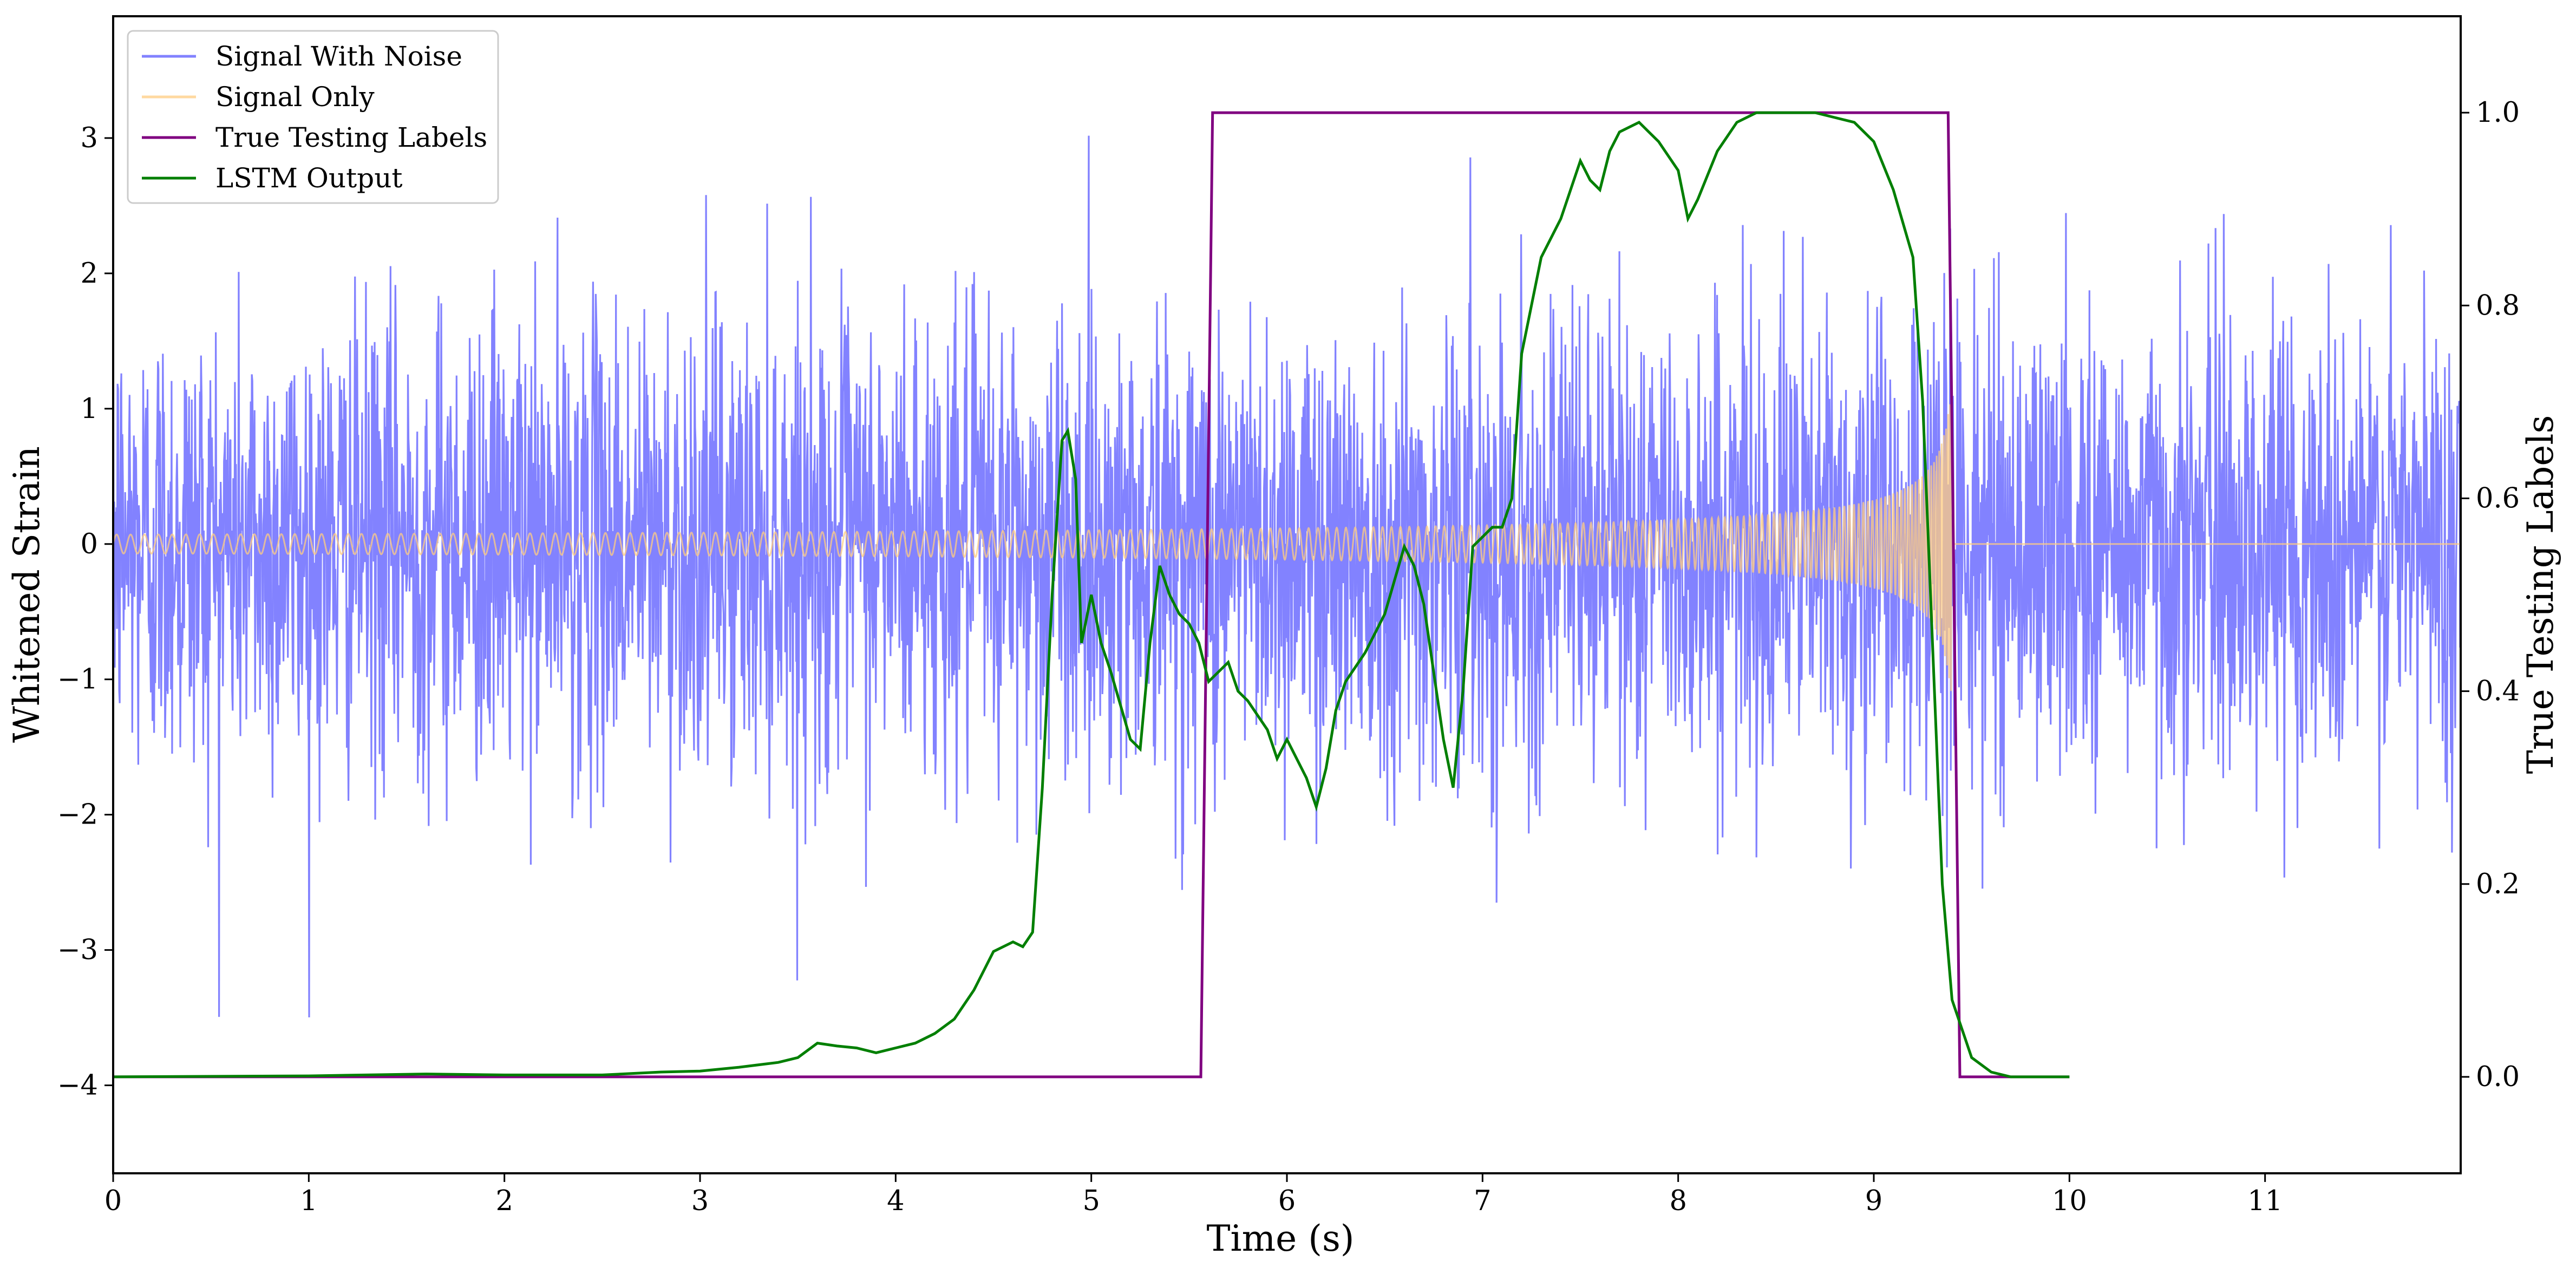  Describe the element at coordinates (90, 544) in the screenshot. I see `y-left-tick-label: 0` at that location.